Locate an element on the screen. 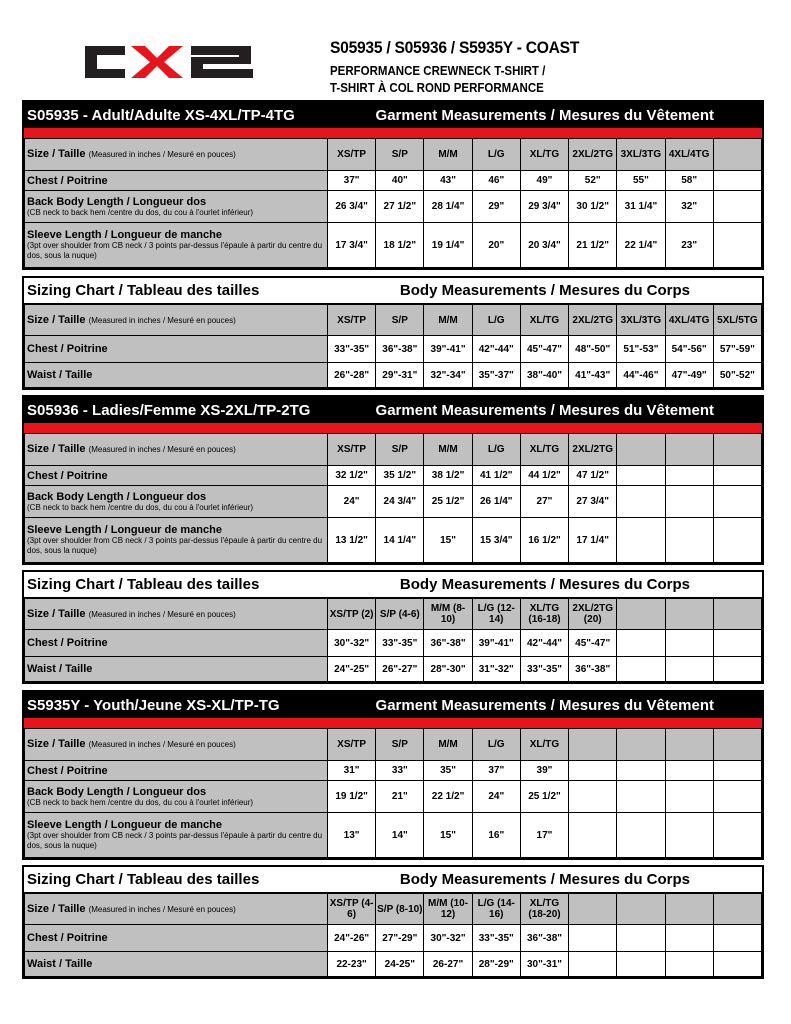 The width and height of the screenshot is (791, 1024). measurement-cell: 32 1/2" is located at coordinates (351, 475).